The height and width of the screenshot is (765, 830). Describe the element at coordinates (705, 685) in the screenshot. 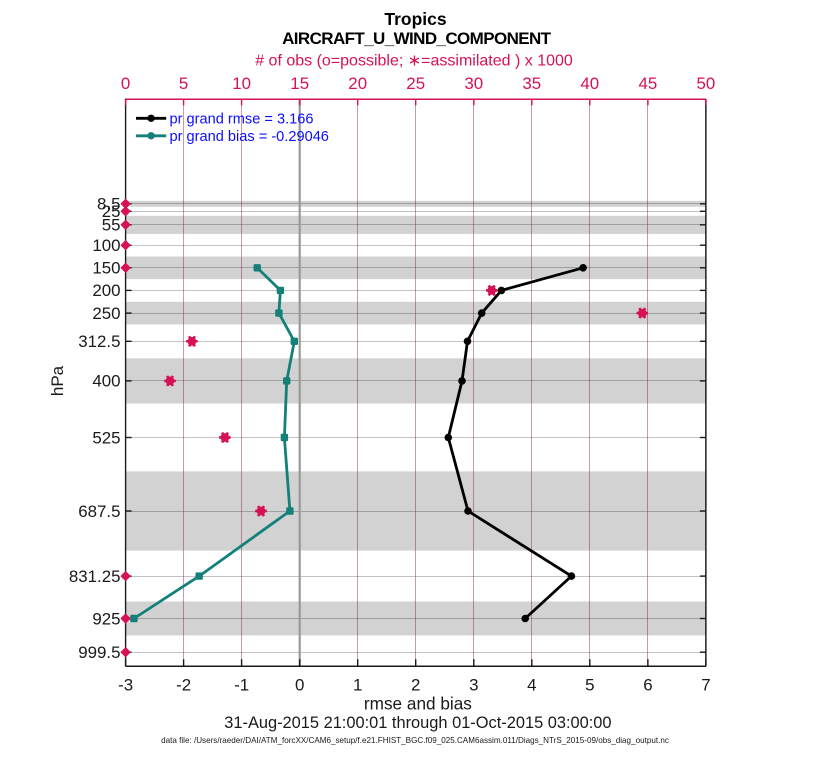

I see `svg-text: 7` at that location.